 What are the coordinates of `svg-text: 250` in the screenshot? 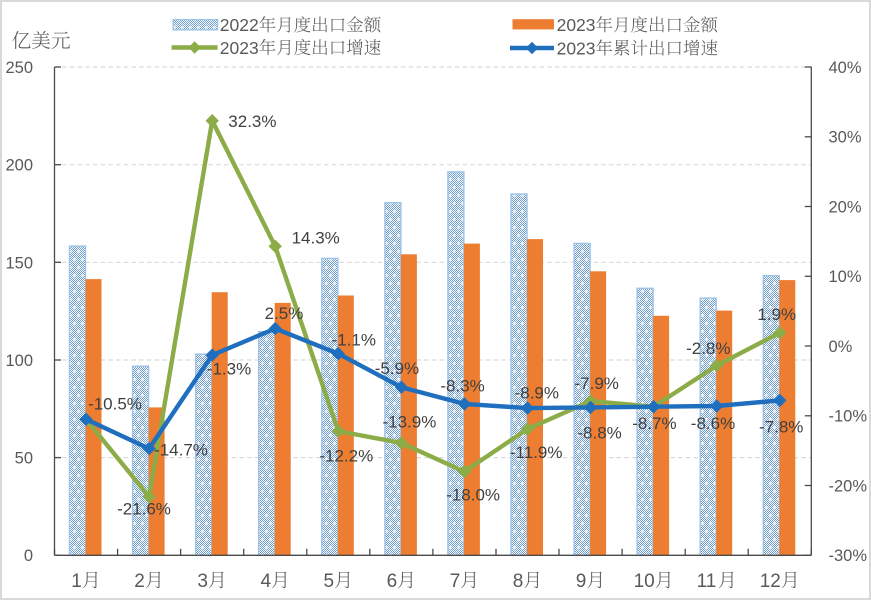 It's located at (19, 68).